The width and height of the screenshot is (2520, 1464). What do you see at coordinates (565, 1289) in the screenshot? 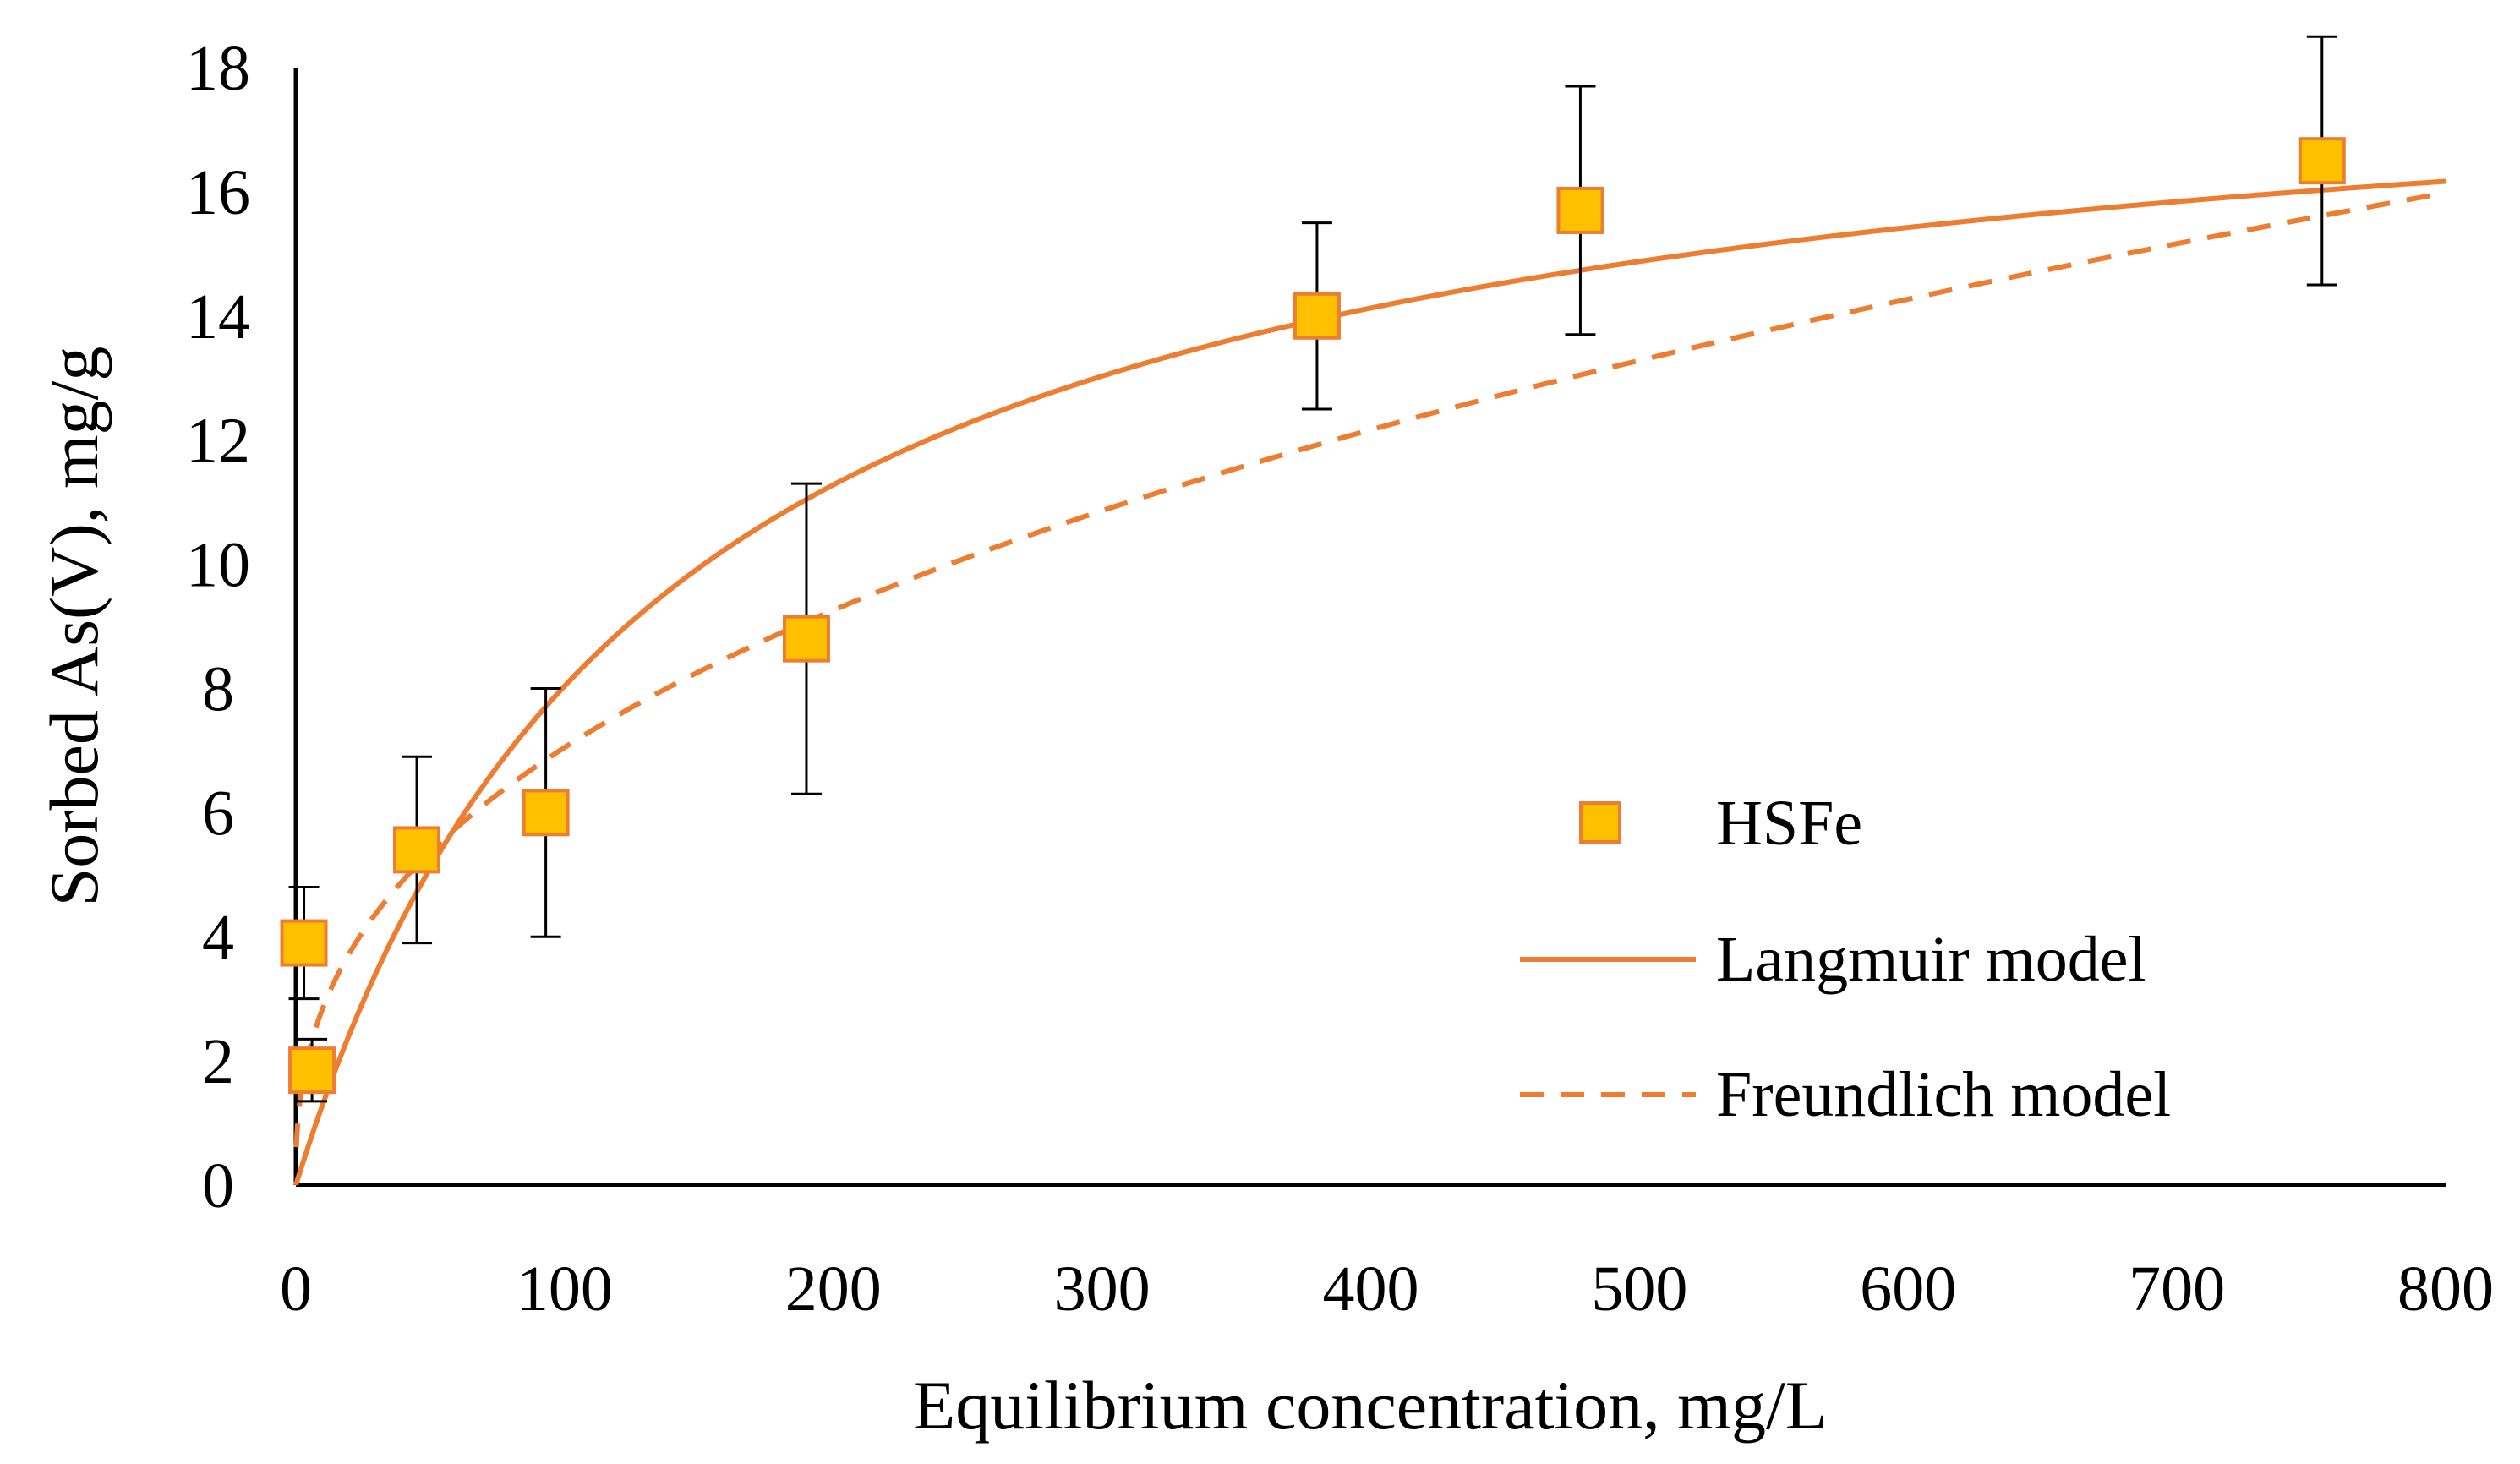
I see `x-tick-label: 100` at bounding box center [565, 1289].